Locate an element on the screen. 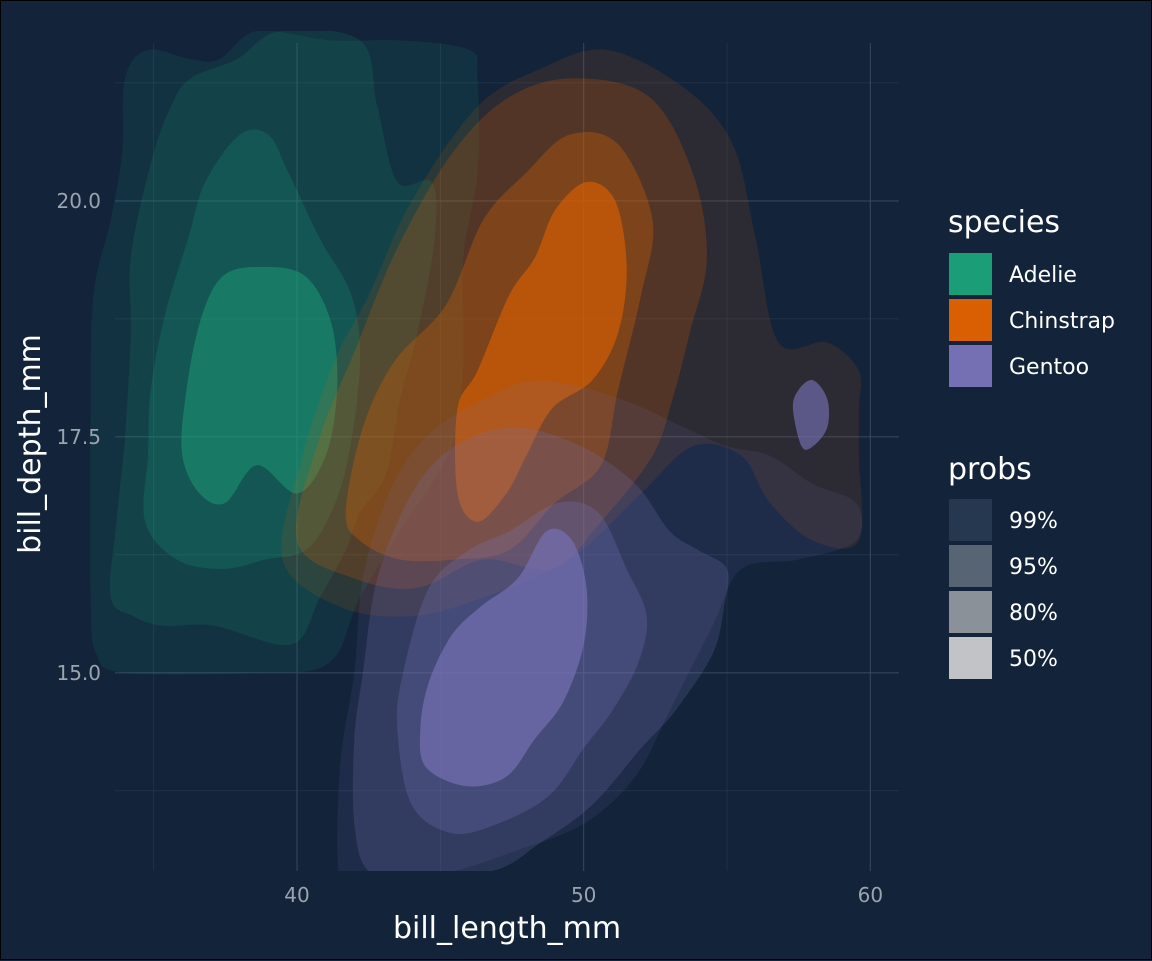 This screenshot has height=961, width=1152. y-tick-label: 15.0 is located at coordinates (78, 673).